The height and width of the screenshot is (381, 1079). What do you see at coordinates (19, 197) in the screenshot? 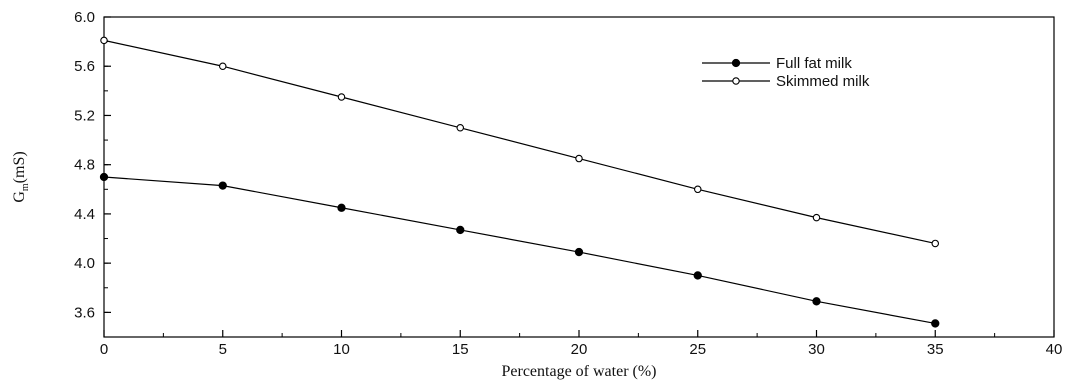
I see `y-axis-title-main: G` at bounding box center [19, 197].